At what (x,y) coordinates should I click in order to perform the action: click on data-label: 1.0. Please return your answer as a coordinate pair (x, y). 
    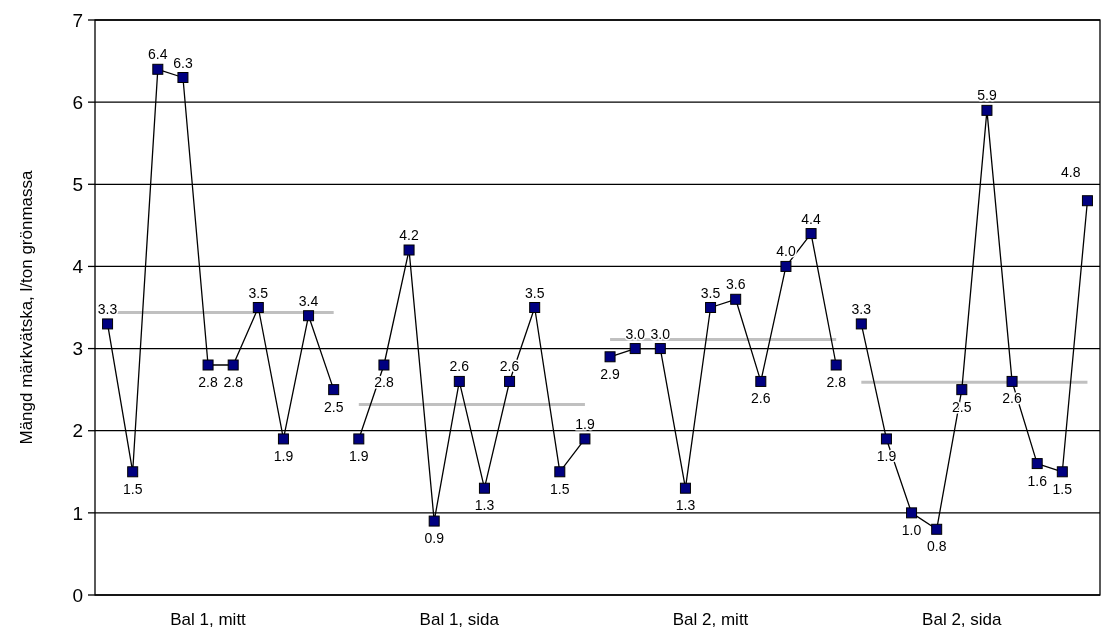
    Looking at the image, I should click on (911, 529).